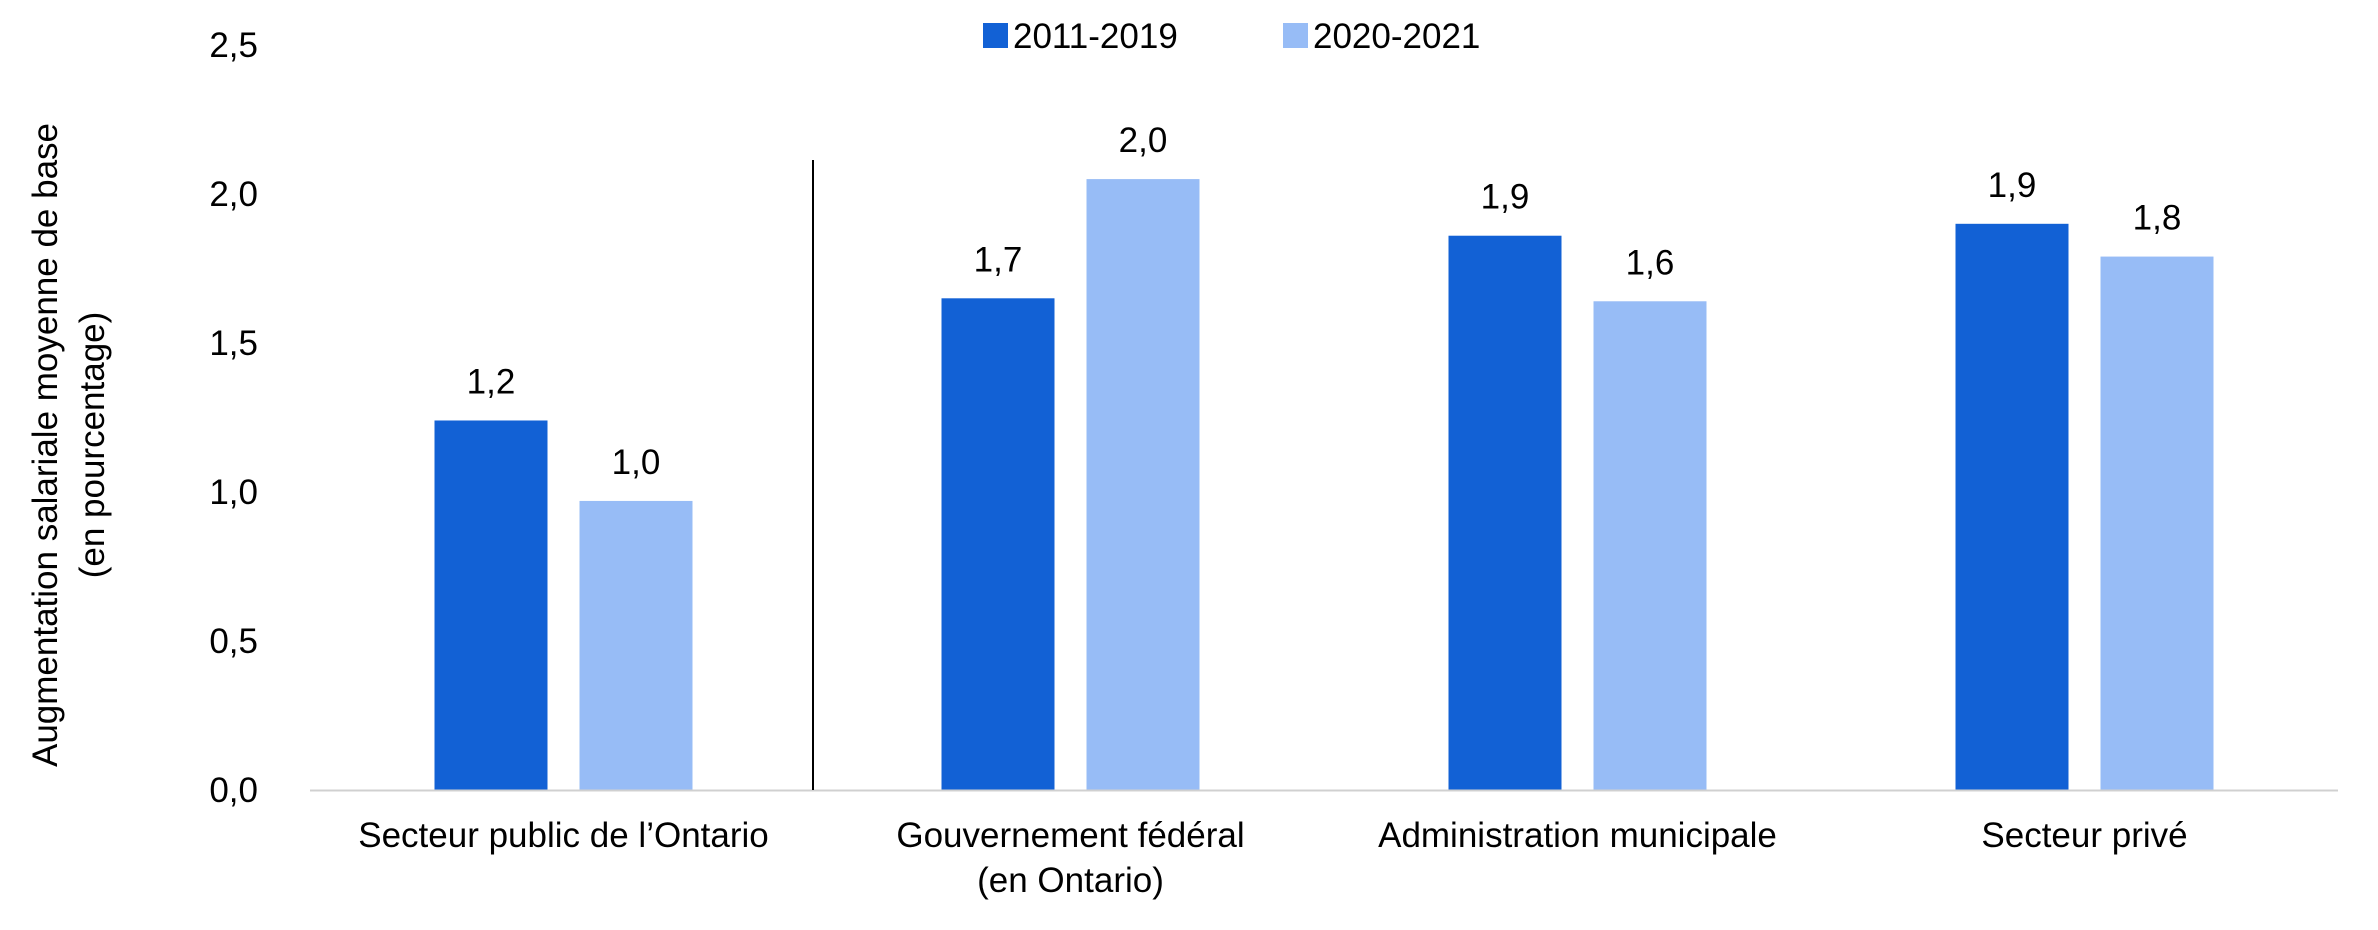 This screenshot has width=2378, height=930. What do you see at coordinates (233, 492) in the screenshot?
I see `y-tick-label: 1,0` at bounding box center [233, 492].